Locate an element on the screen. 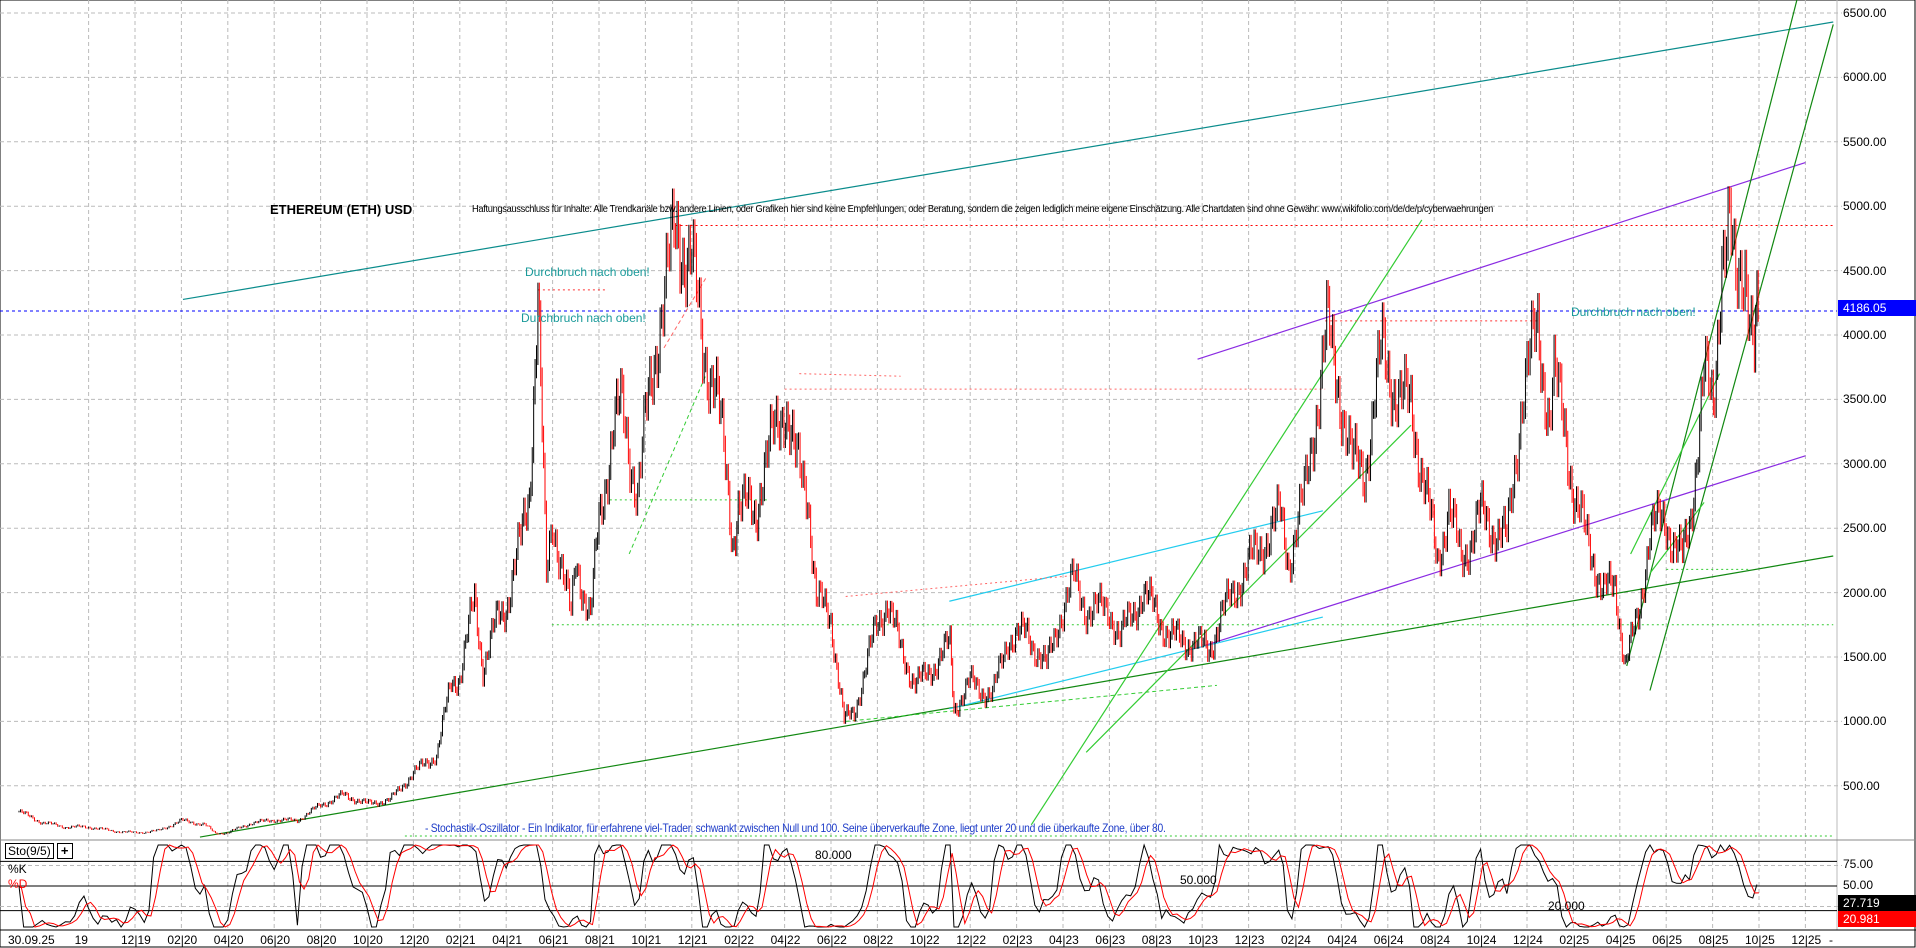  stoch-d-line is located at coordinates (889, 886).